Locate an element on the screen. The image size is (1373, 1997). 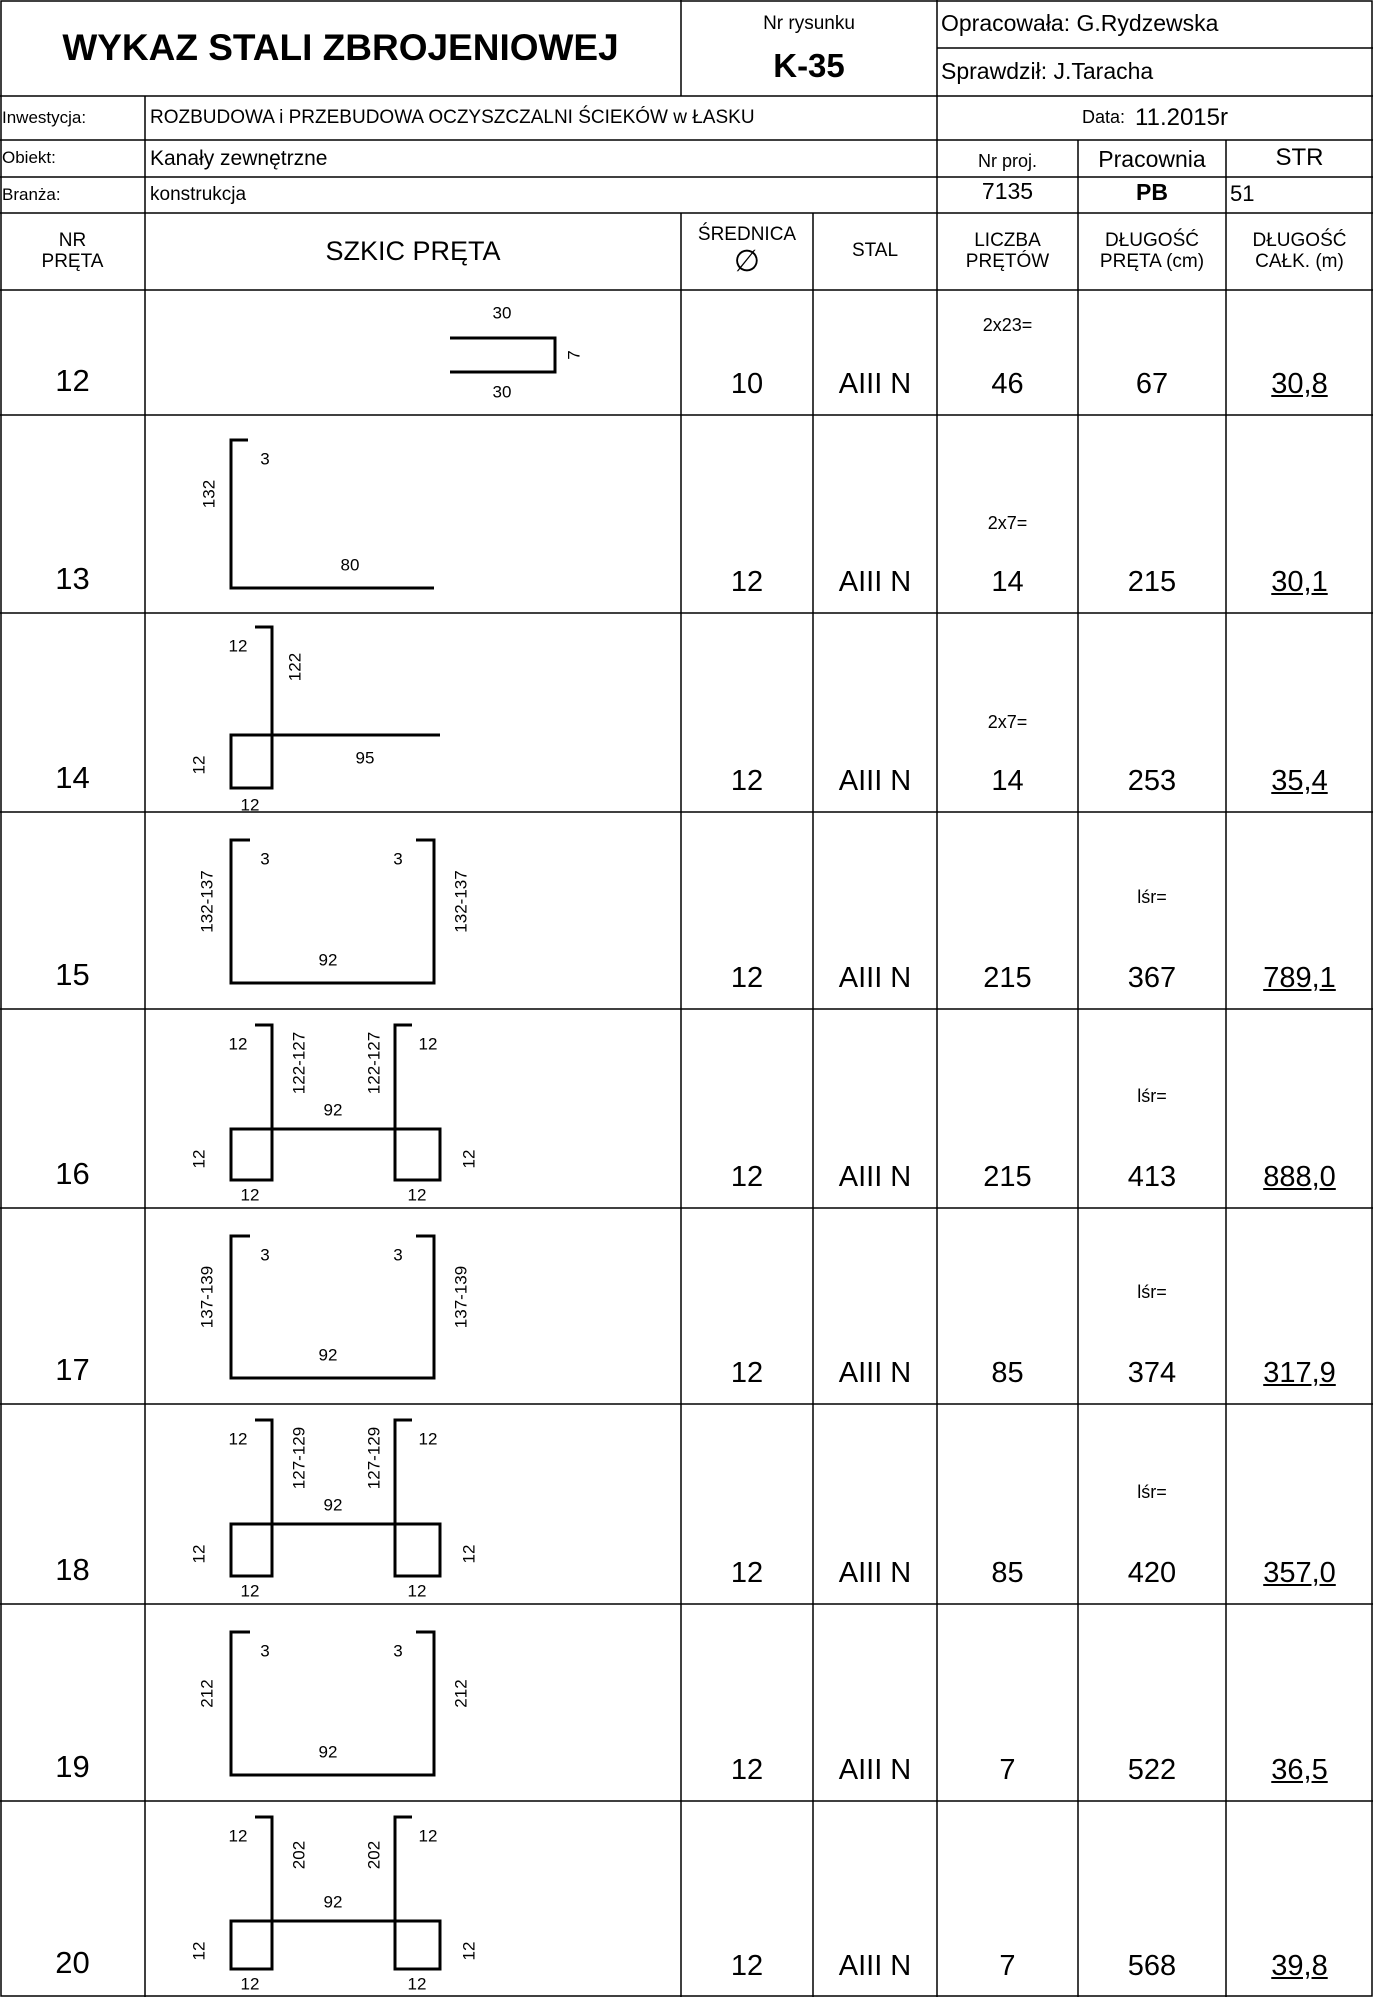
column-header-total-line2: CAŁK. (m) is located at coordinates (1299, 261).